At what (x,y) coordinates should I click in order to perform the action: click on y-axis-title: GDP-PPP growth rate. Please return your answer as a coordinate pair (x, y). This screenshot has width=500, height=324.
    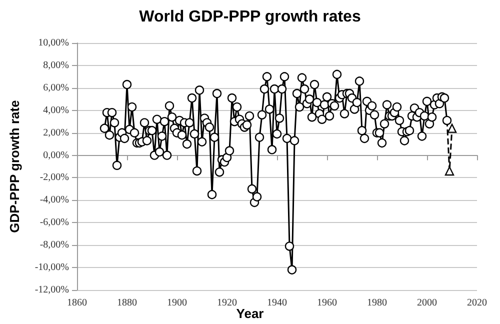
    Looking at the image, I should click on (14, 166).